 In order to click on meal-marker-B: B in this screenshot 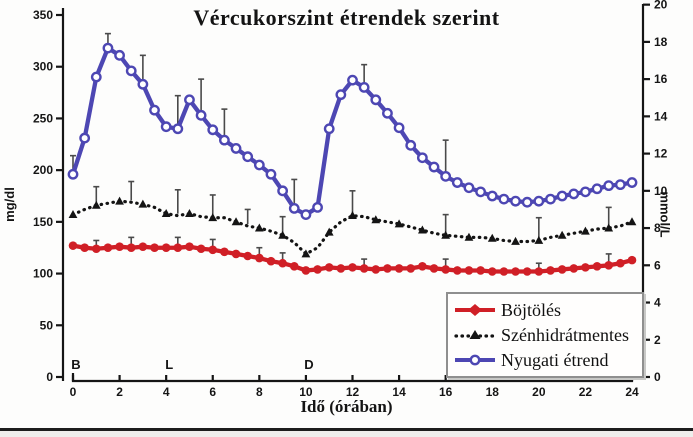, I will do `click(75, 364)`.